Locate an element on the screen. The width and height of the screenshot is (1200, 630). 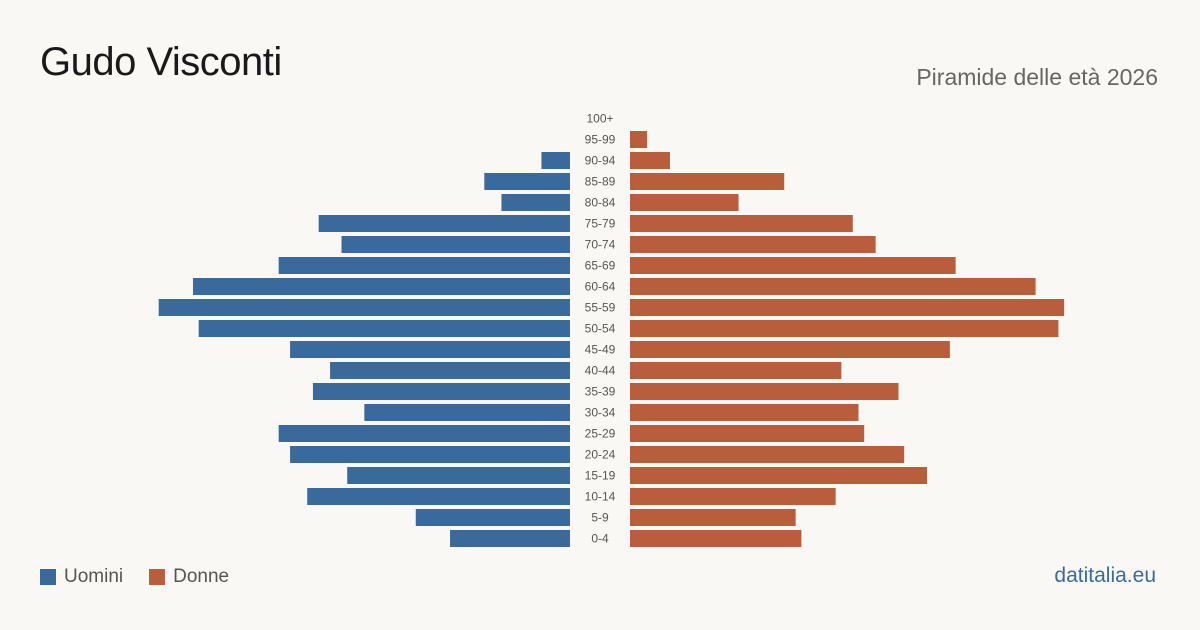
age-group-label: 100+ is located at coordinates (599, 119).